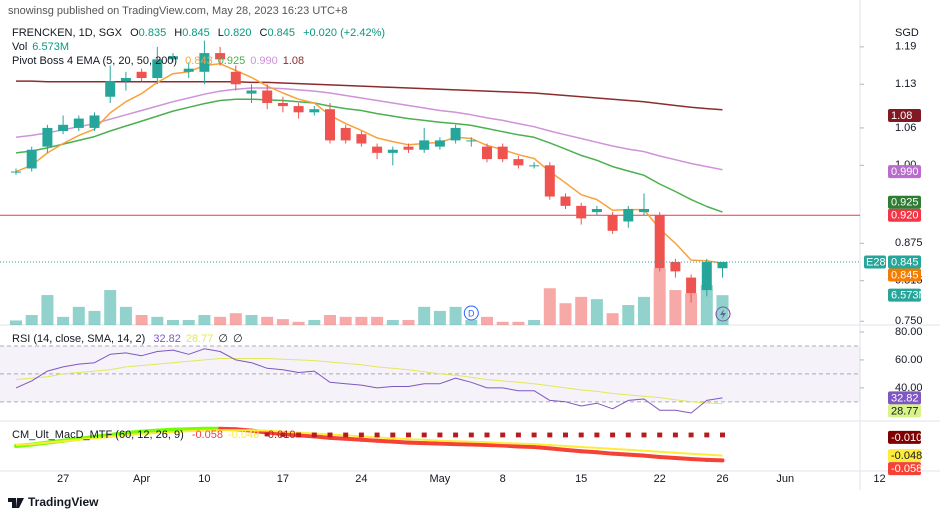 Image resolution: width=940 pixels, height=517 pixels. Describe the element at coordinates (63, 502) in the screenshot. I see `logo-text: TradingView` at that location.